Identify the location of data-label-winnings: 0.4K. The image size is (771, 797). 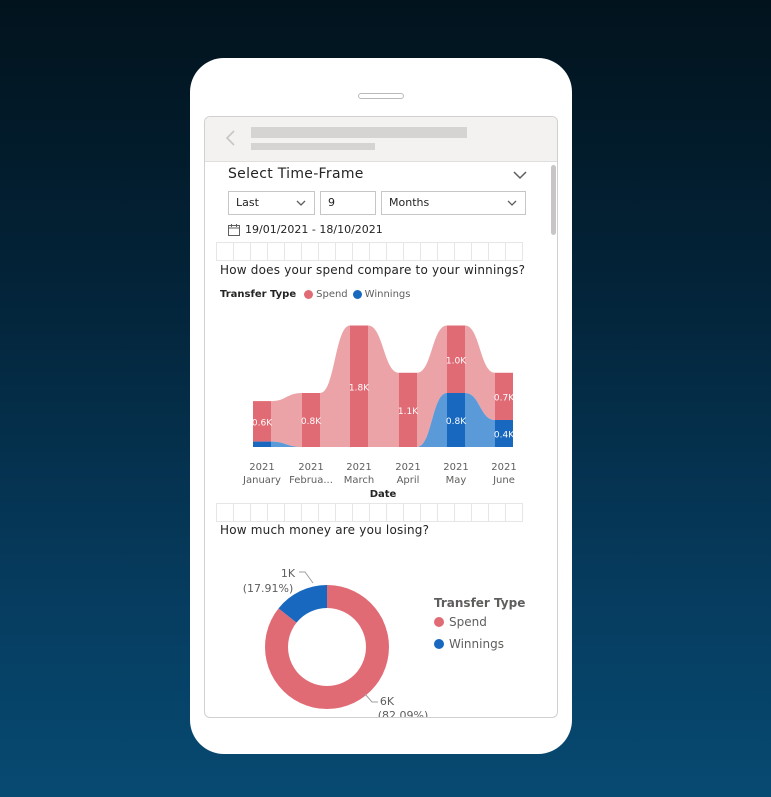
(504, 436).